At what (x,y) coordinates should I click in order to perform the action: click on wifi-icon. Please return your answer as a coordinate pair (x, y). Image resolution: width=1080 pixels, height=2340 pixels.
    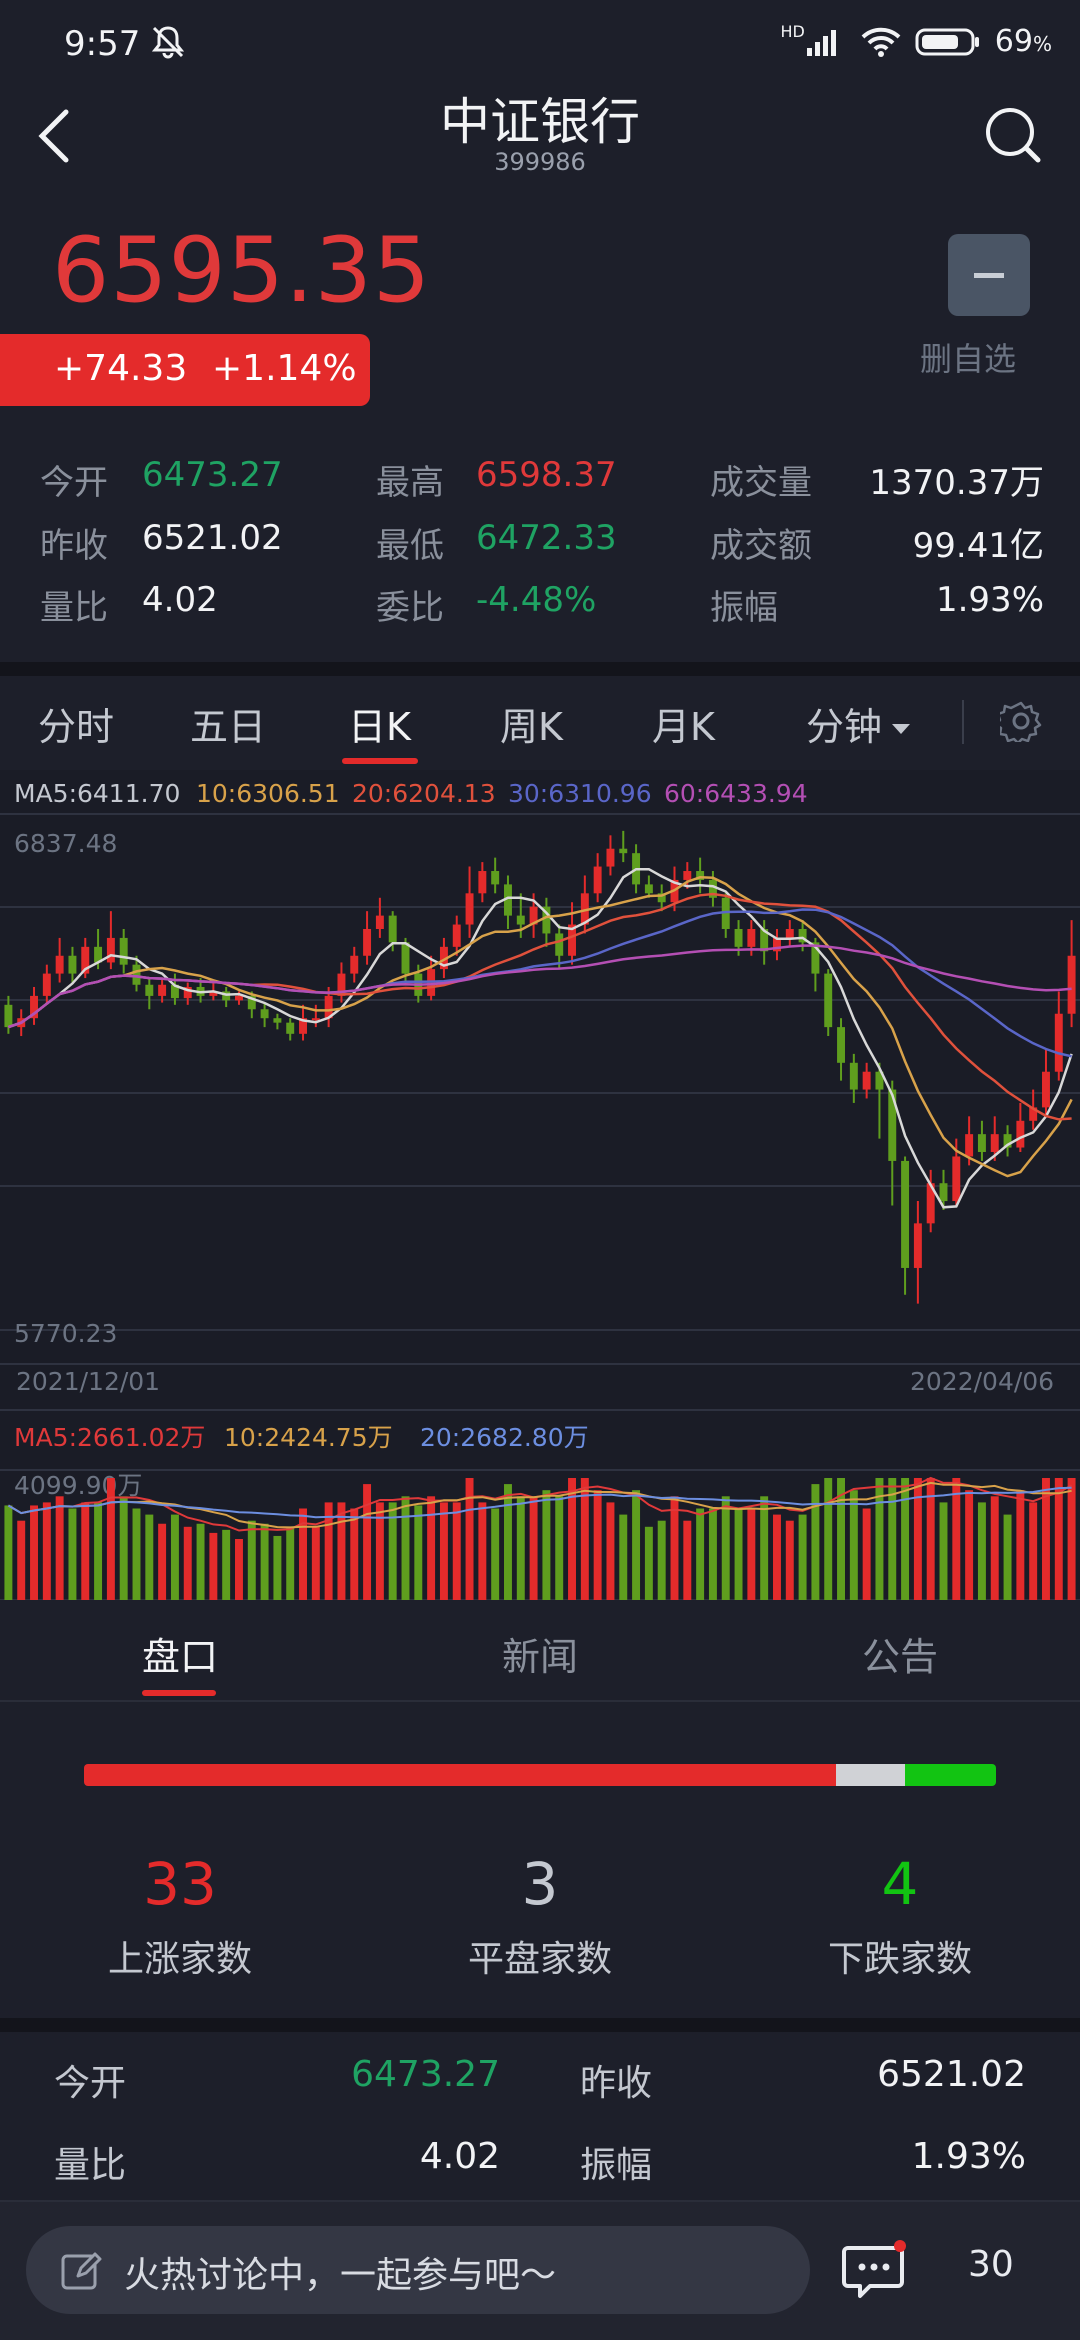
    Looking at the image, I should click on (881, 42).